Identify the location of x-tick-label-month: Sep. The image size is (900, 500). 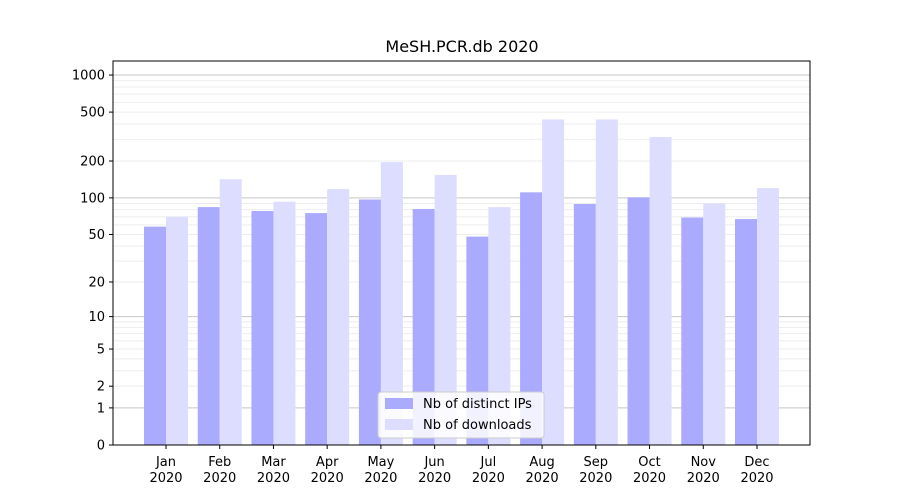
(596, 462).